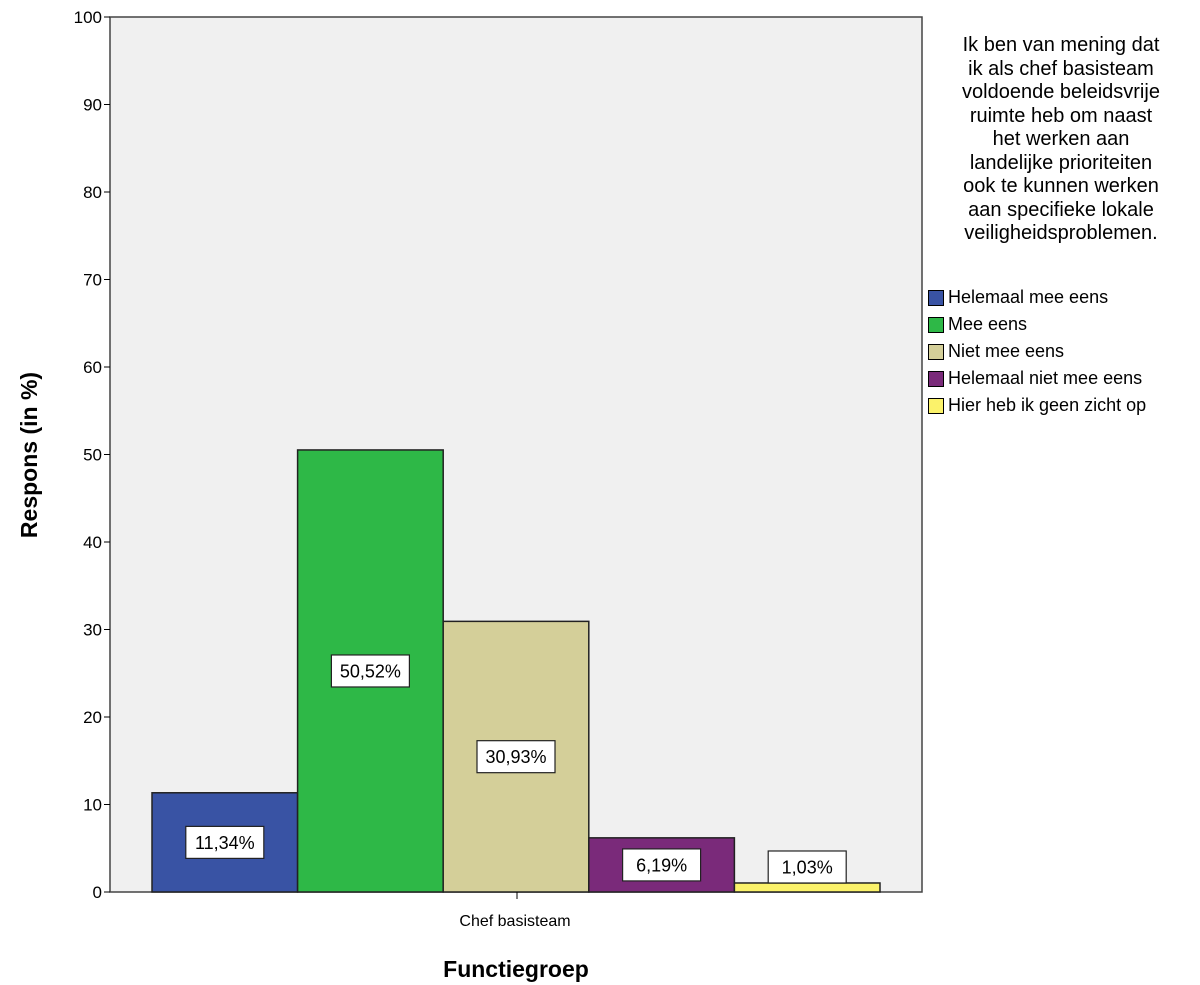 Image resolution: width=1200 pixels, height=985 pixels. What do you see at coordinates (516, 969) in the screenshot?
I see `x-axis-label: Functiegroep` at bounding box center [516, 969].